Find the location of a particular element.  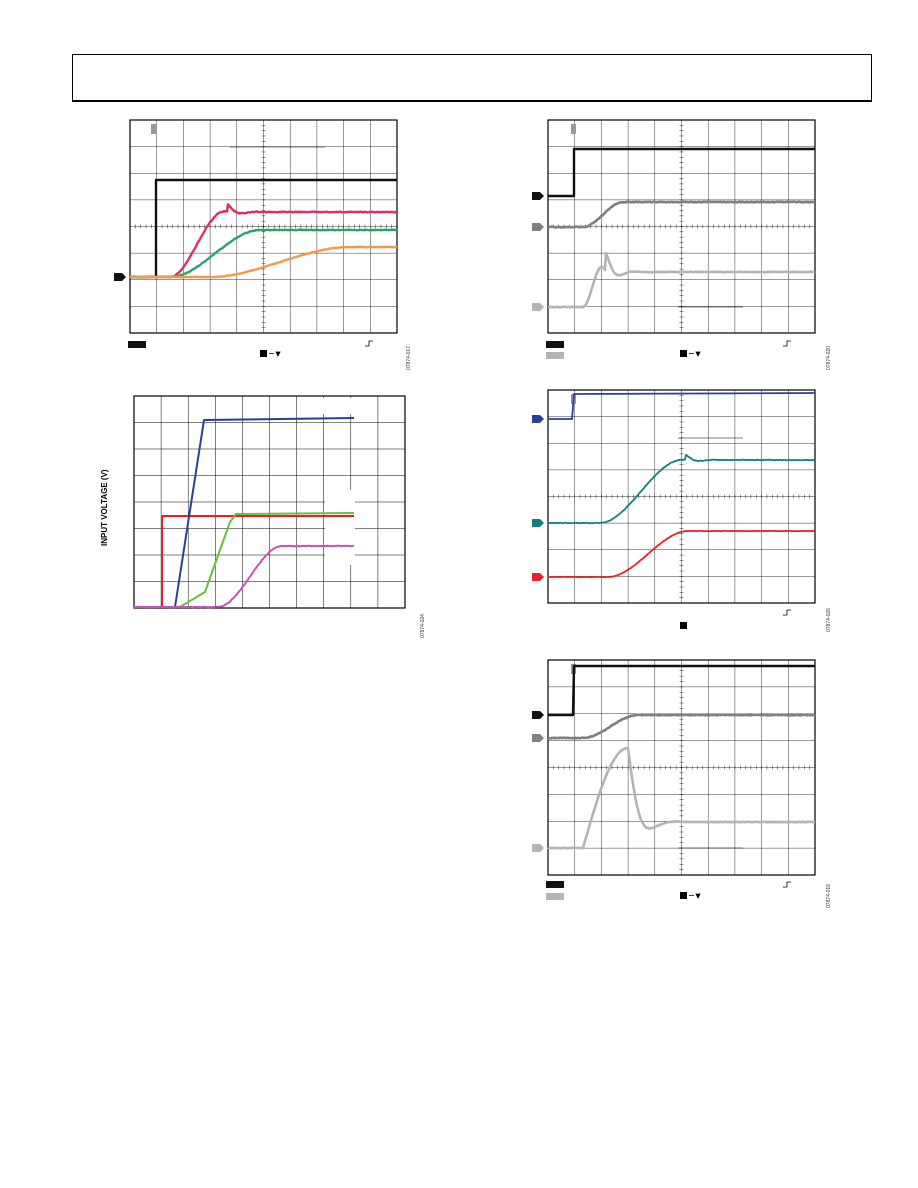

figure-3-code: 07874-020 is located at coordinates (829, 358).